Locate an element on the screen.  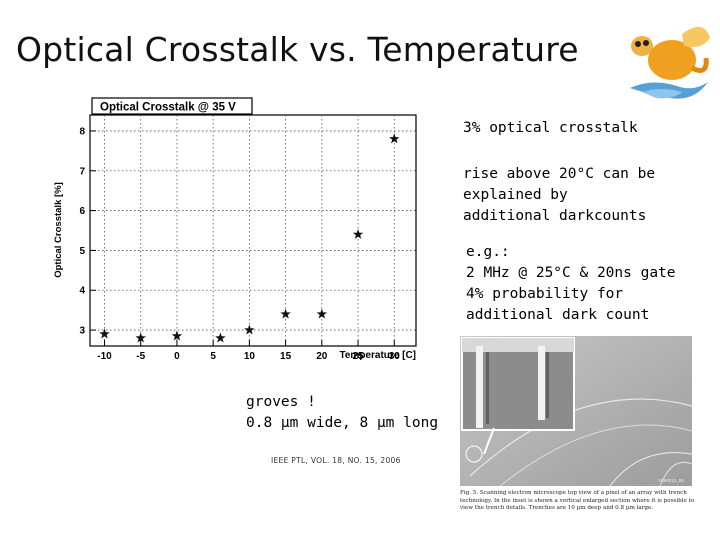
slide-title: Optical Crosstalk vs. Temperature is located at coordinates (297, 49).